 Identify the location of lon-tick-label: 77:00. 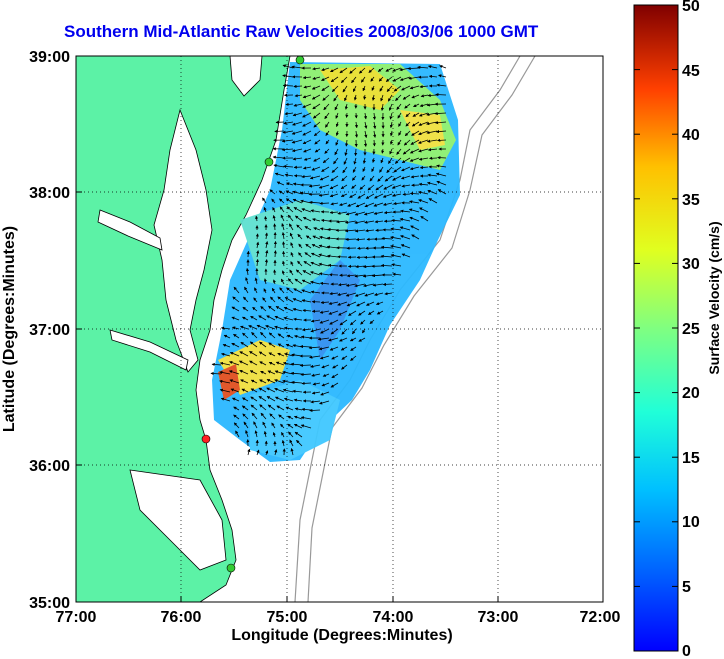
(76, 617).